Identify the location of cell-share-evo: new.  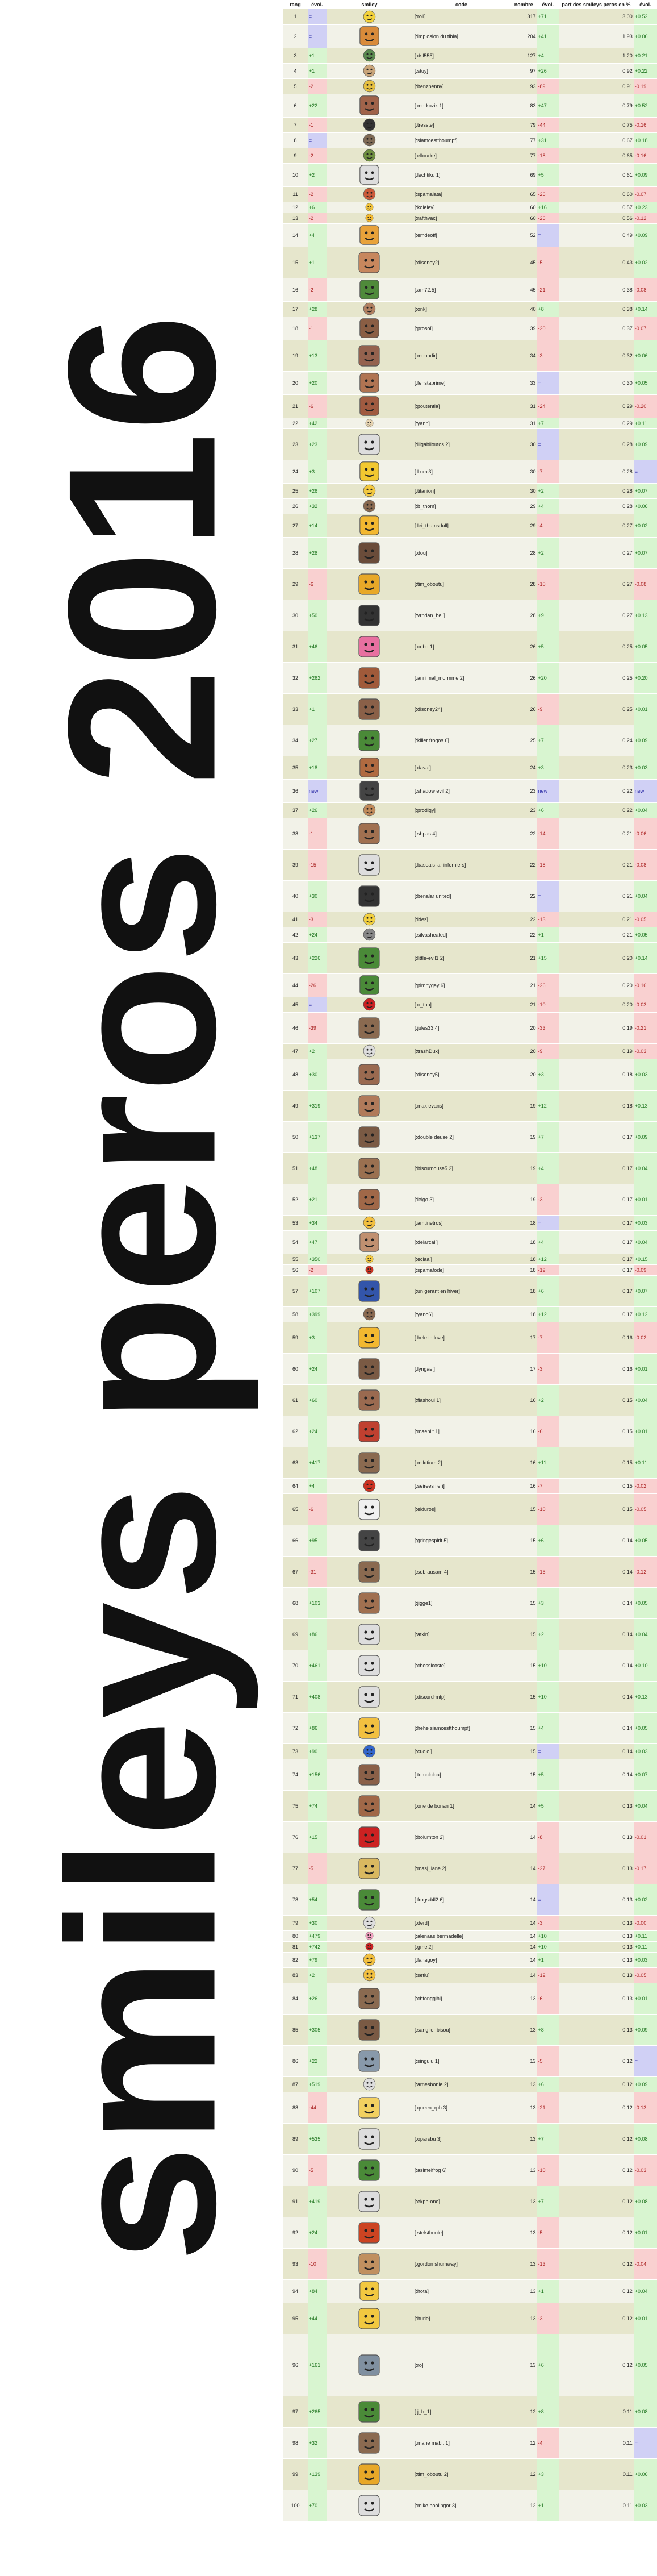
(645, 791).